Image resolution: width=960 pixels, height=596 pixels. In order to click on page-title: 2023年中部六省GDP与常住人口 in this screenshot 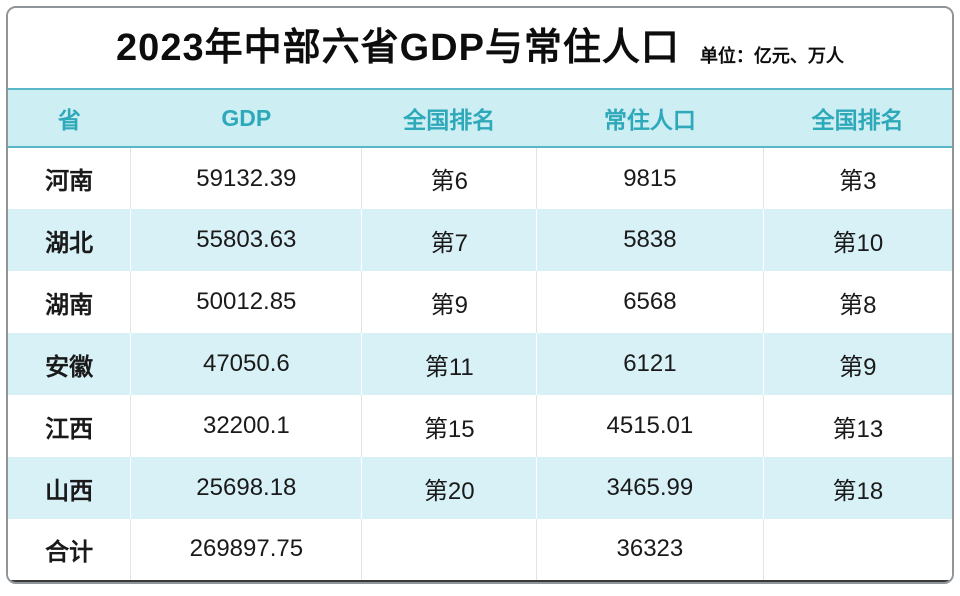, I will do `click(398, 48)`.